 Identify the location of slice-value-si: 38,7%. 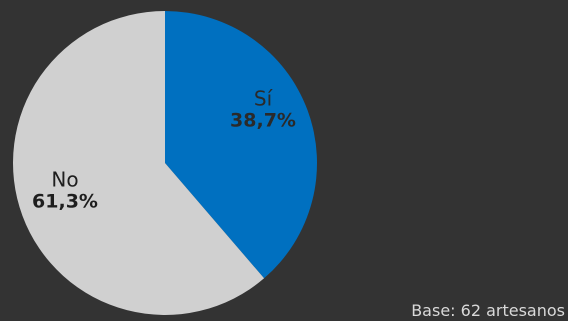
(263, 120).